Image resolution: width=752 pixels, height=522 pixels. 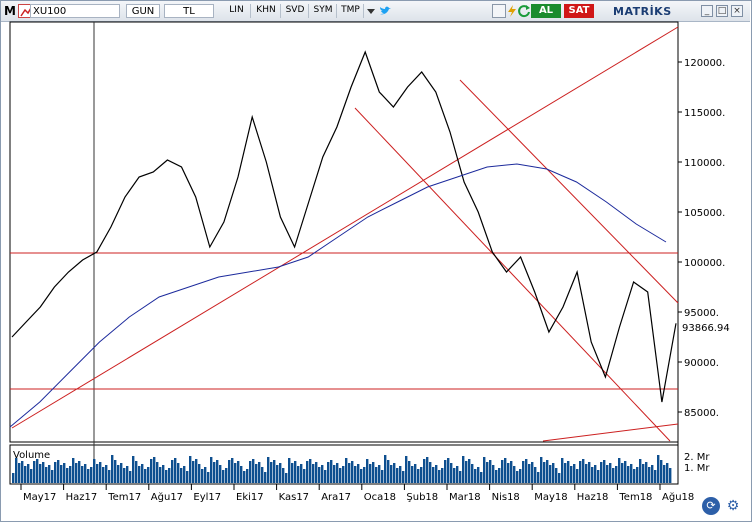 I want to click on y-tick-label: 100000., so click(x=704, y=263).